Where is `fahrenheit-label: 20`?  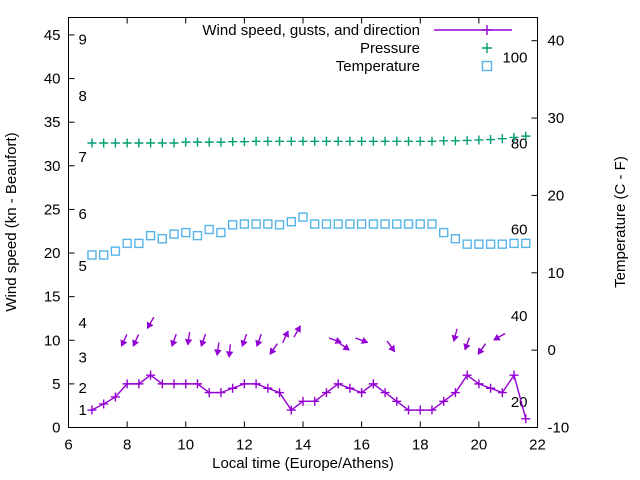 fahrenheit-label: 20 is located at coordinates (519, 402).